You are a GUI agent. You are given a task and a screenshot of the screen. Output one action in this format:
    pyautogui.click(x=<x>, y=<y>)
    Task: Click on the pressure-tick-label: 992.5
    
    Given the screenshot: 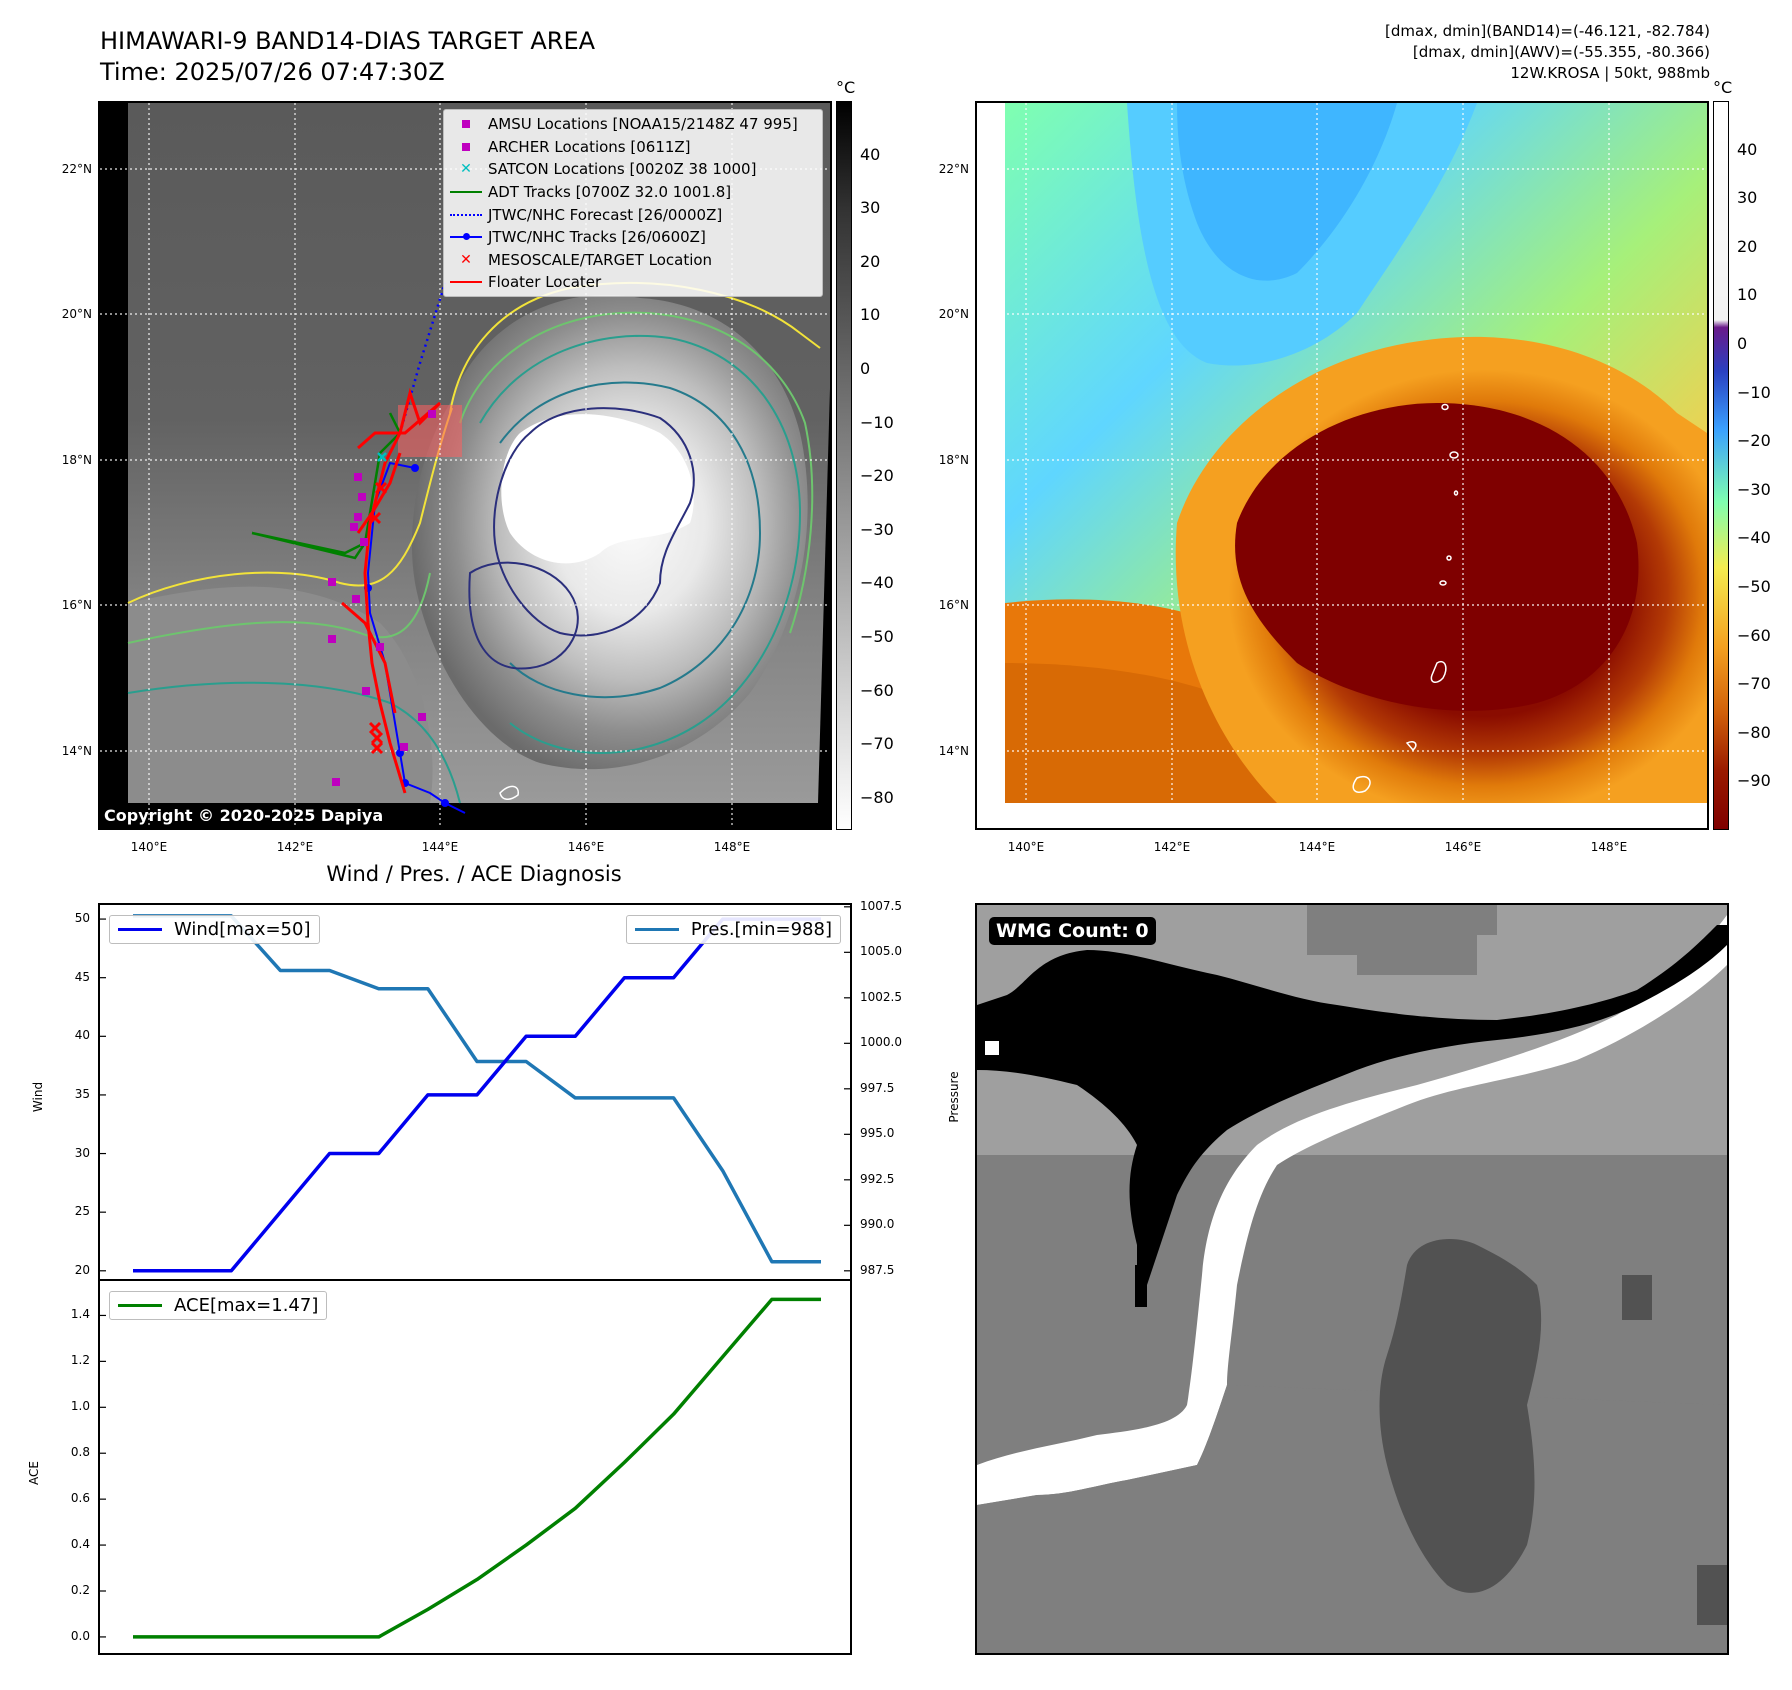 What is the action you would take?
    pyautogui.click(x=877, y=1178)
    